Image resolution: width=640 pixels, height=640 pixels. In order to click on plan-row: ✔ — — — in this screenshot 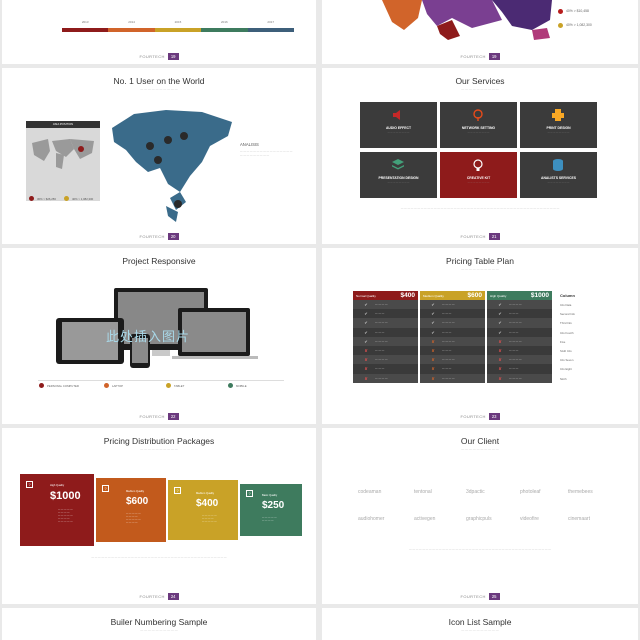, I will do `click(385, 332)`.